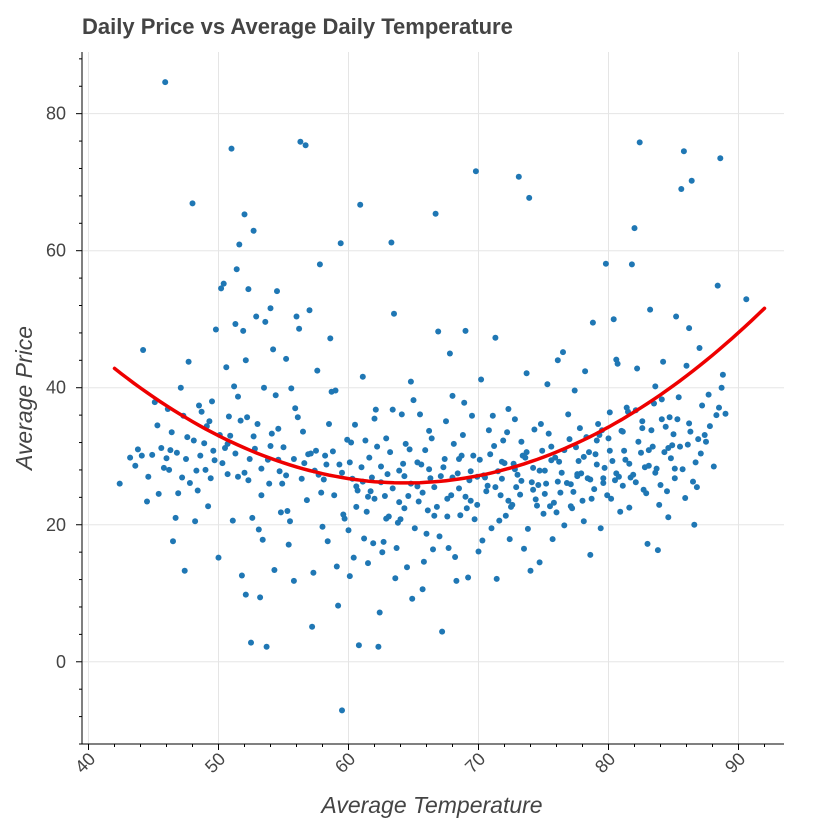 Image resolution: width=825 pixels, height=825 pixels. What do you see at coordinates (215, 763) in the screenshot?
I see `x-tick-label: 50` at bounding box center [215, 763].